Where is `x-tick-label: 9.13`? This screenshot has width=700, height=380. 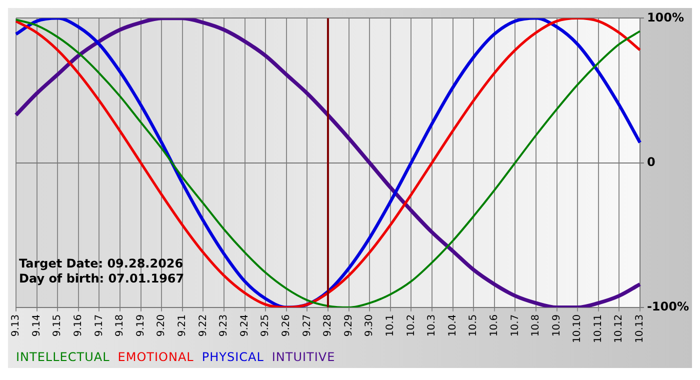 x-tick-label: 9.13 is located at coordinates (16, 325).